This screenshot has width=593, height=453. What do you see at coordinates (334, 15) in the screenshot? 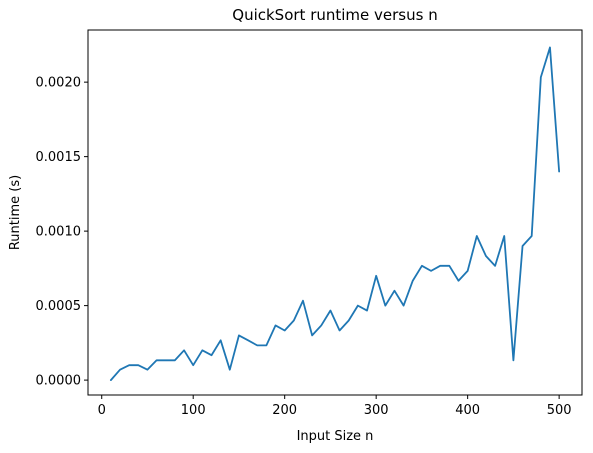
I see `chart-title: QuickSort runtime versus n` at bounding box center [334, 15].